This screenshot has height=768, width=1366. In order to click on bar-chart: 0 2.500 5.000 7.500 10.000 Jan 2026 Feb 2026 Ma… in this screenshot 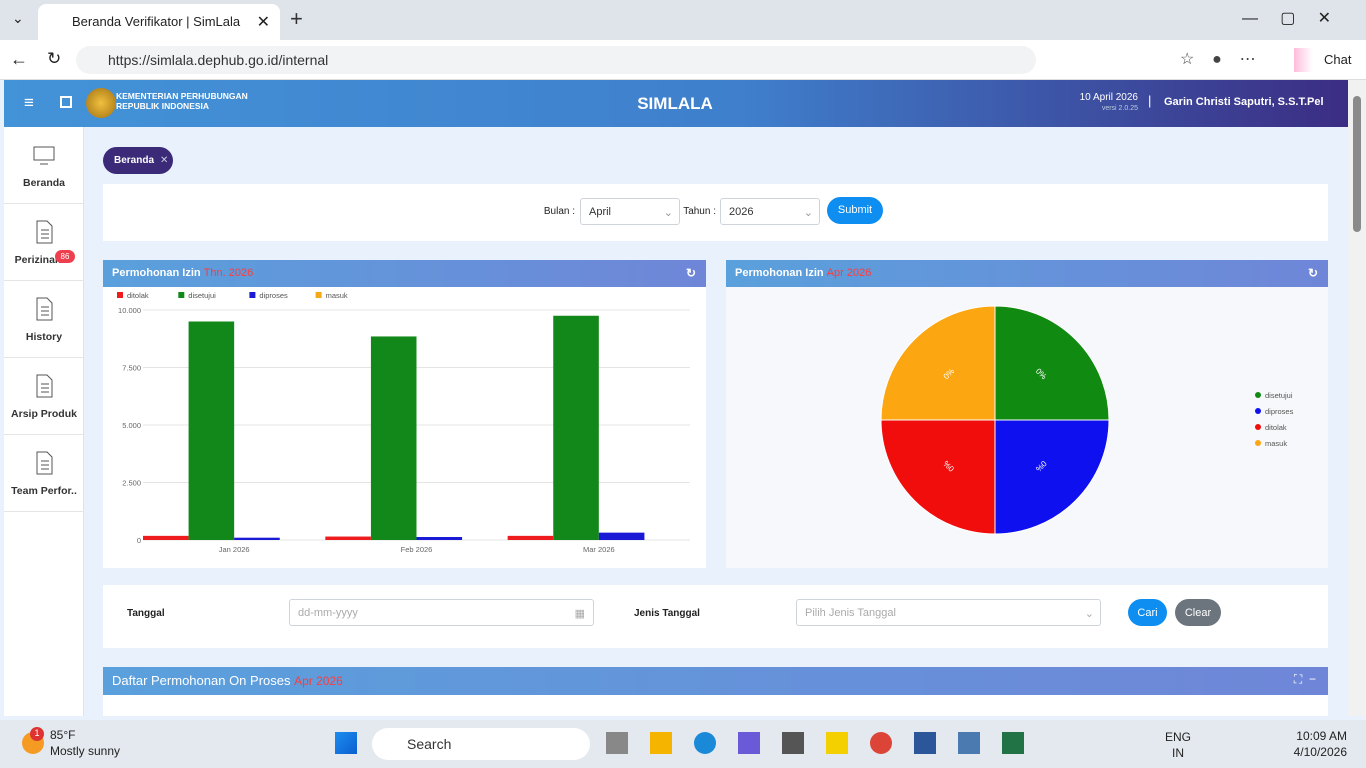, I will do `click(403, 422)`.